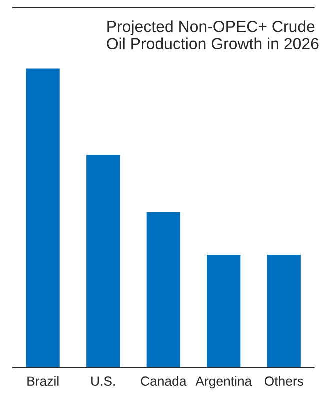 The height and width of the screenshot is (400, 324). What do you see at coordinates (284, 381) in the screenshot?
I see `x-tick-label: Others` at bounding box center [284, 381].